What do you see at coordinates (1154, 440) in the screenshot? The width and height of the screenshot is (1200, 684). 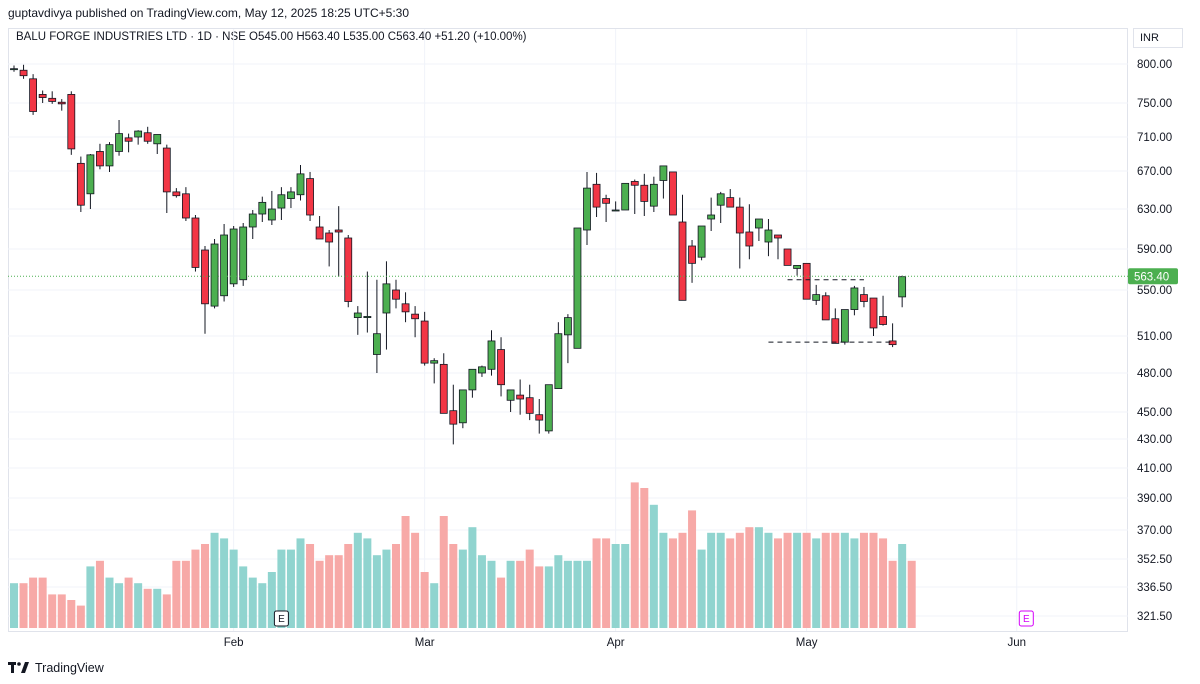 I see `price-tick-label: 430.00` at bounding box center [1154, 440].